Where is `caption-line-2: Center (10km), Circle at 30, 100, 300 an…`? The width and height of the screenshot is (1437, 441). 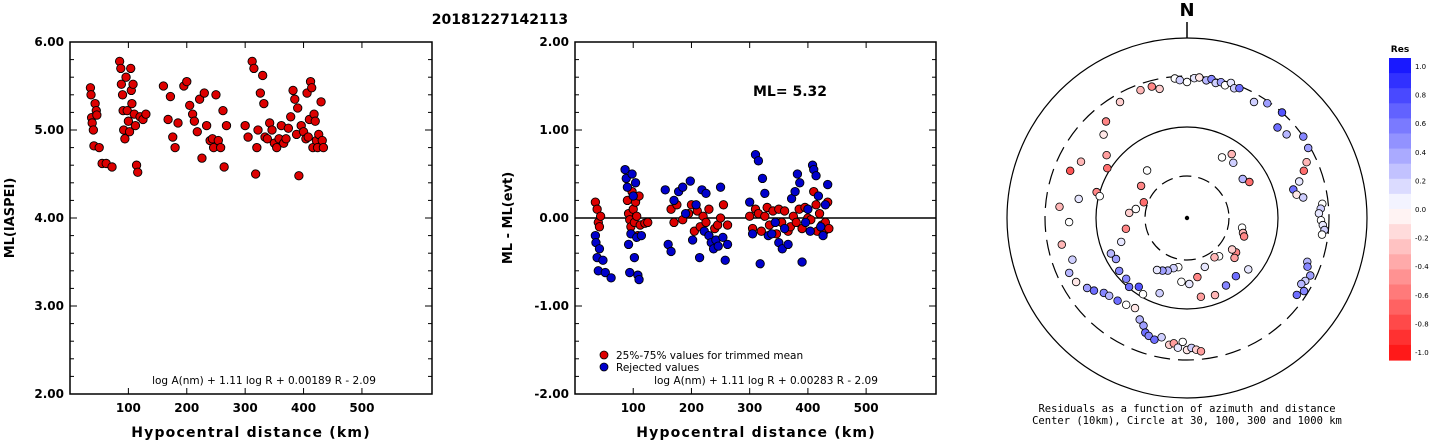
caption-line-2: Center (10km), Circle at 30, 100, 300 an… is located at coordinates (1187, 421).